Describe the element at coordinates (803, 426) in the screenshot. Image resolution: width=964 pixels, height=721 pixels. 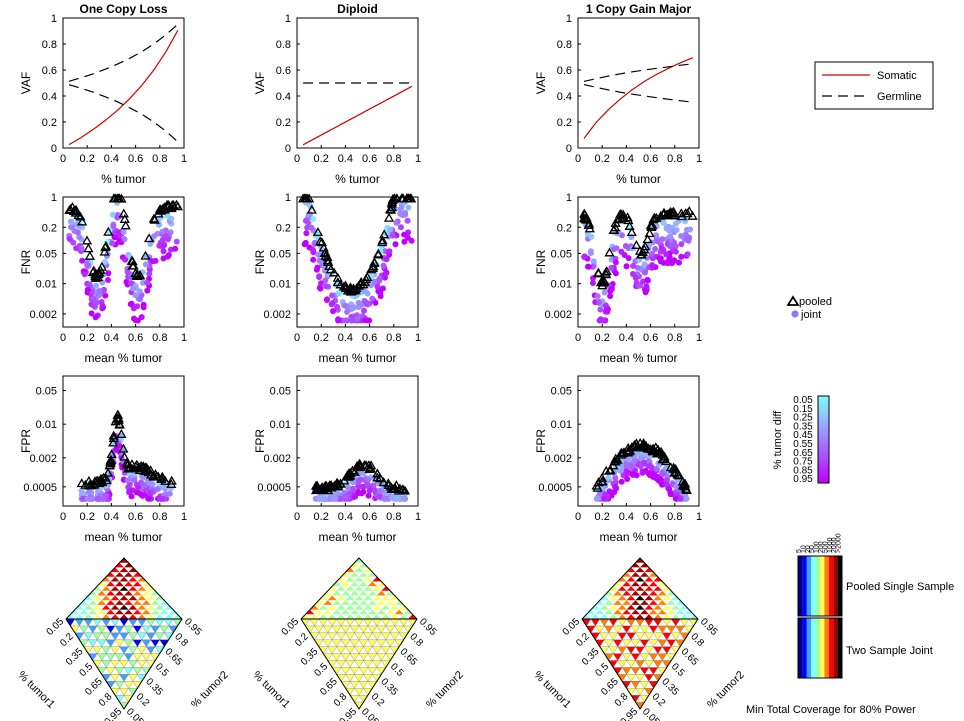
I see `colorbar-tick-label: 0.35` at that location.